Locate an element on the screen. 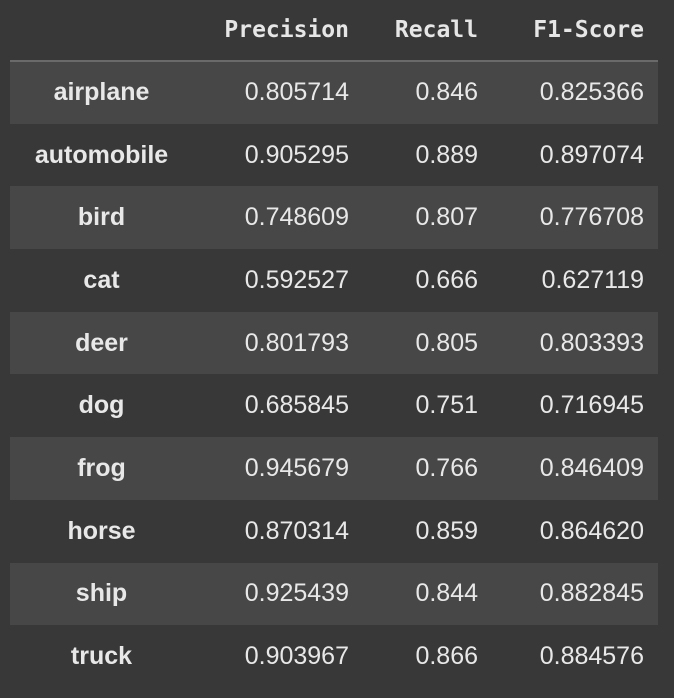  precision-cell: 0.903967 is located at coordinates (296, 656).